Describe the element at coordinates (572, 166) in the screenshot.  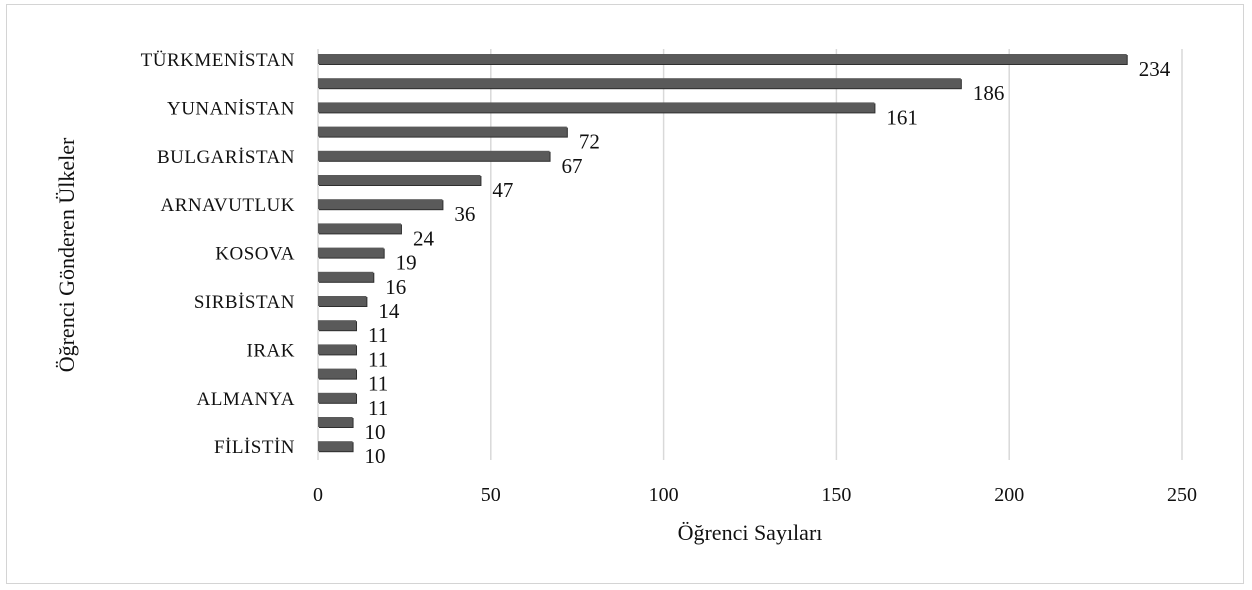
I see `data-label: 67` at that location.